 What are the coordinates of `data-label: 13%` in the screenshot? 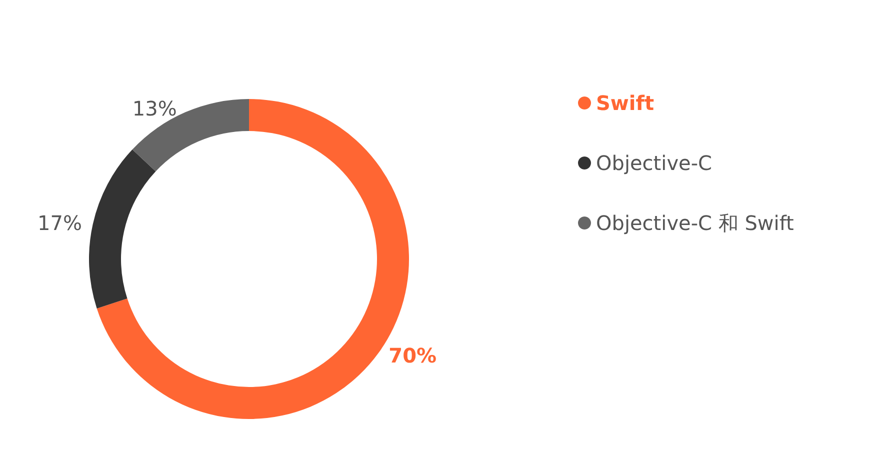 It's located at (154, 108).